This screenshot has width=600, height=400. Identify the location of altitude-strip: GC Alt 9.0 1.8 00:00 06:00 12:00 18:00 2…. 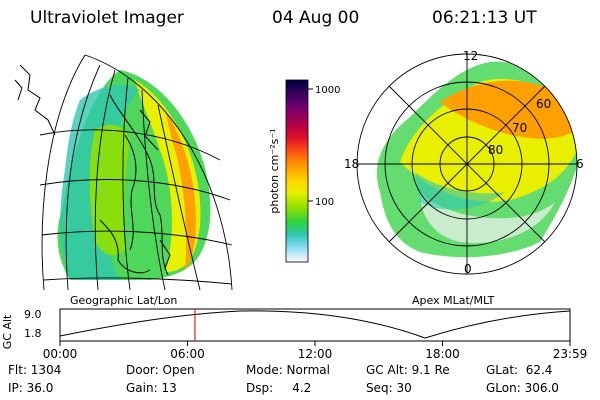
(294, 334).